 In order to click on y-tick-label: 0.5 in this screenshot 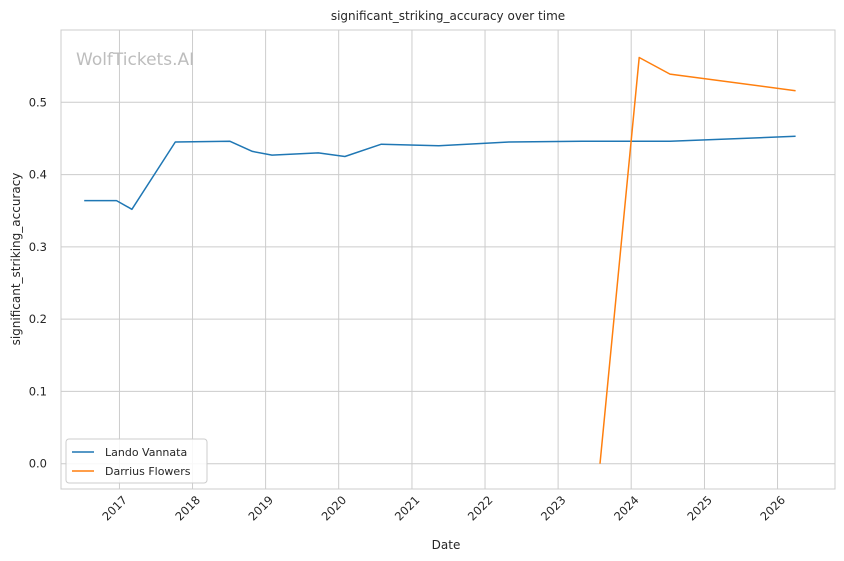, I will do `click(38, 102)`.